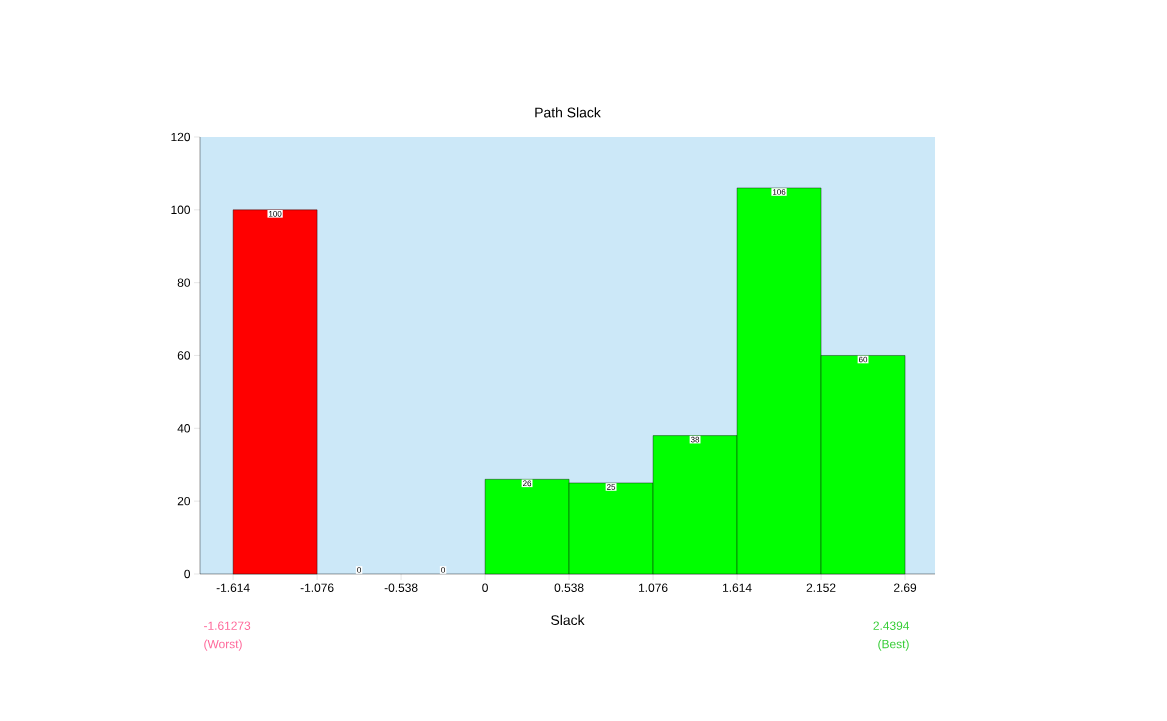 The image size is (1167, 721). Describe the element at coordinates (737, 587) in the screenshot. I see `x-tick-label: 1.614` at that location.